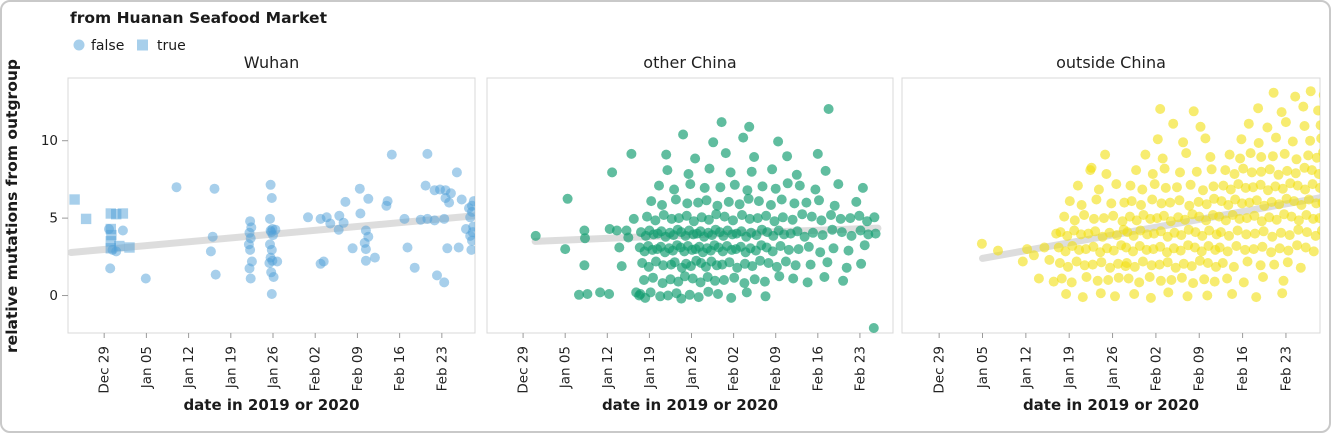 The height and width of the screenshot is (433, 1331). What do you see at coordinates (74, 199) in the screenshot?
I see `data-point-square` at bounding box center [74, 199].